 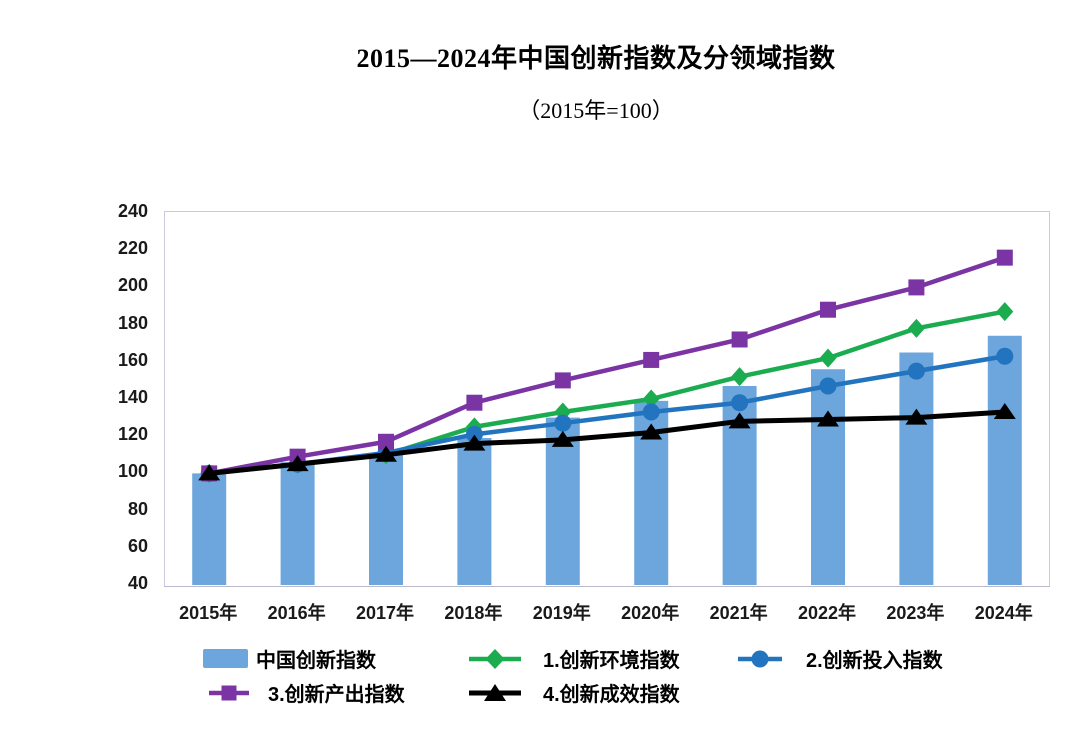 What do you see at coordinates (225, 658) in the screenshot?
I see `bar-swatch-icon` at bounding box center [225, 658].